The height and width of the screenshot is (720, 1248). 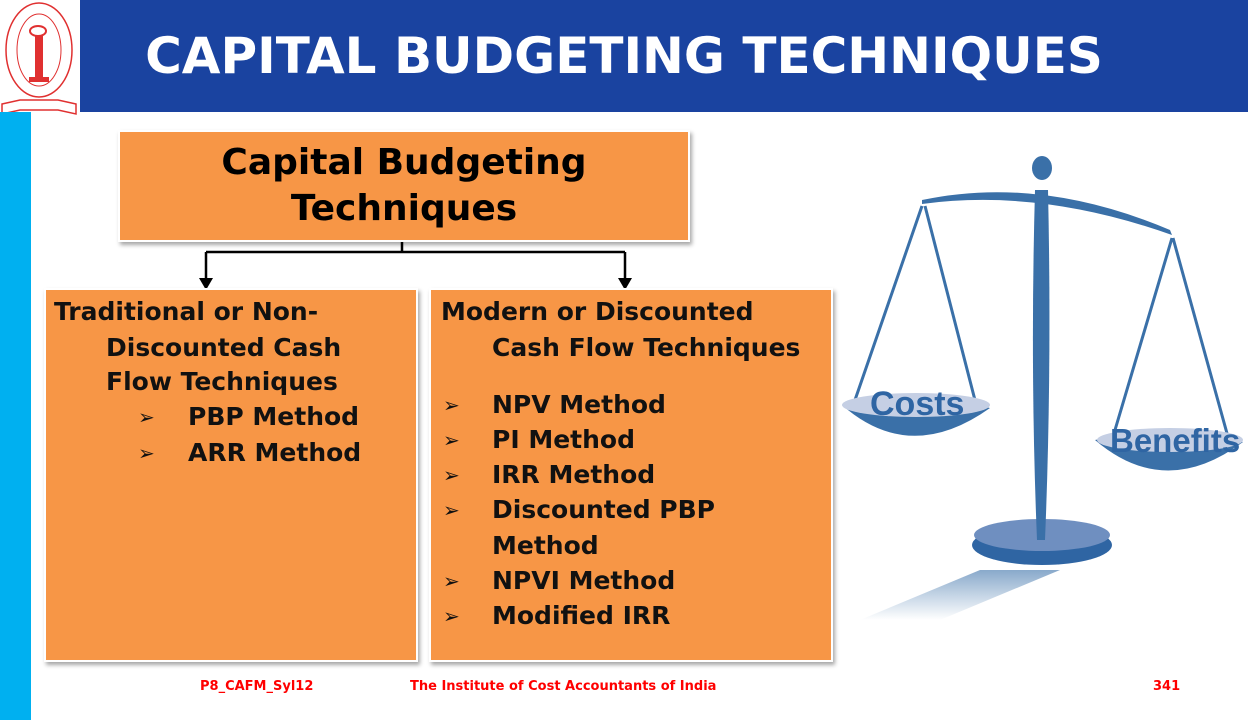 I want to click on page-title: CAPITAL BUDGETING TECHNIQUES, so click(x=624, y=56).